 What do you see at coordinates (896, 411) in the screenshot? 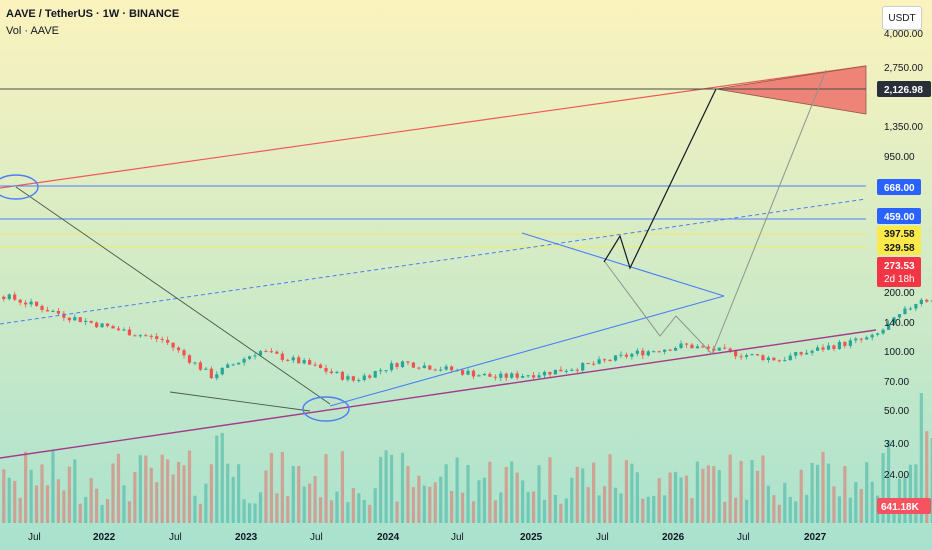
I see `price-tick-50: 50.00` at bounding box center [896, 411].